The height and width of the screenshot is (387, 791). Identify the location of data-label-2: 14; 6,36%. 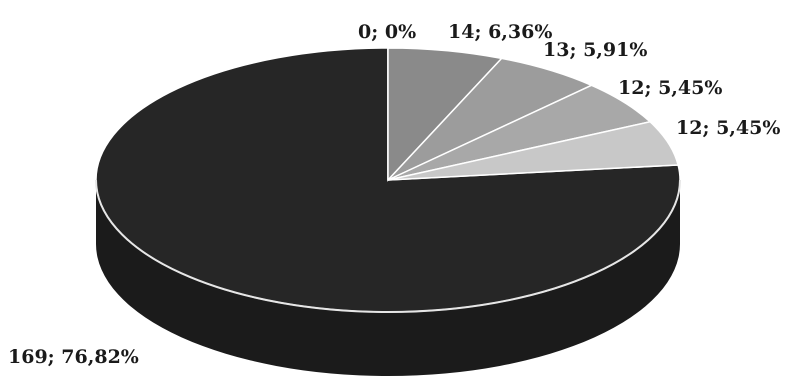
(500, 32).